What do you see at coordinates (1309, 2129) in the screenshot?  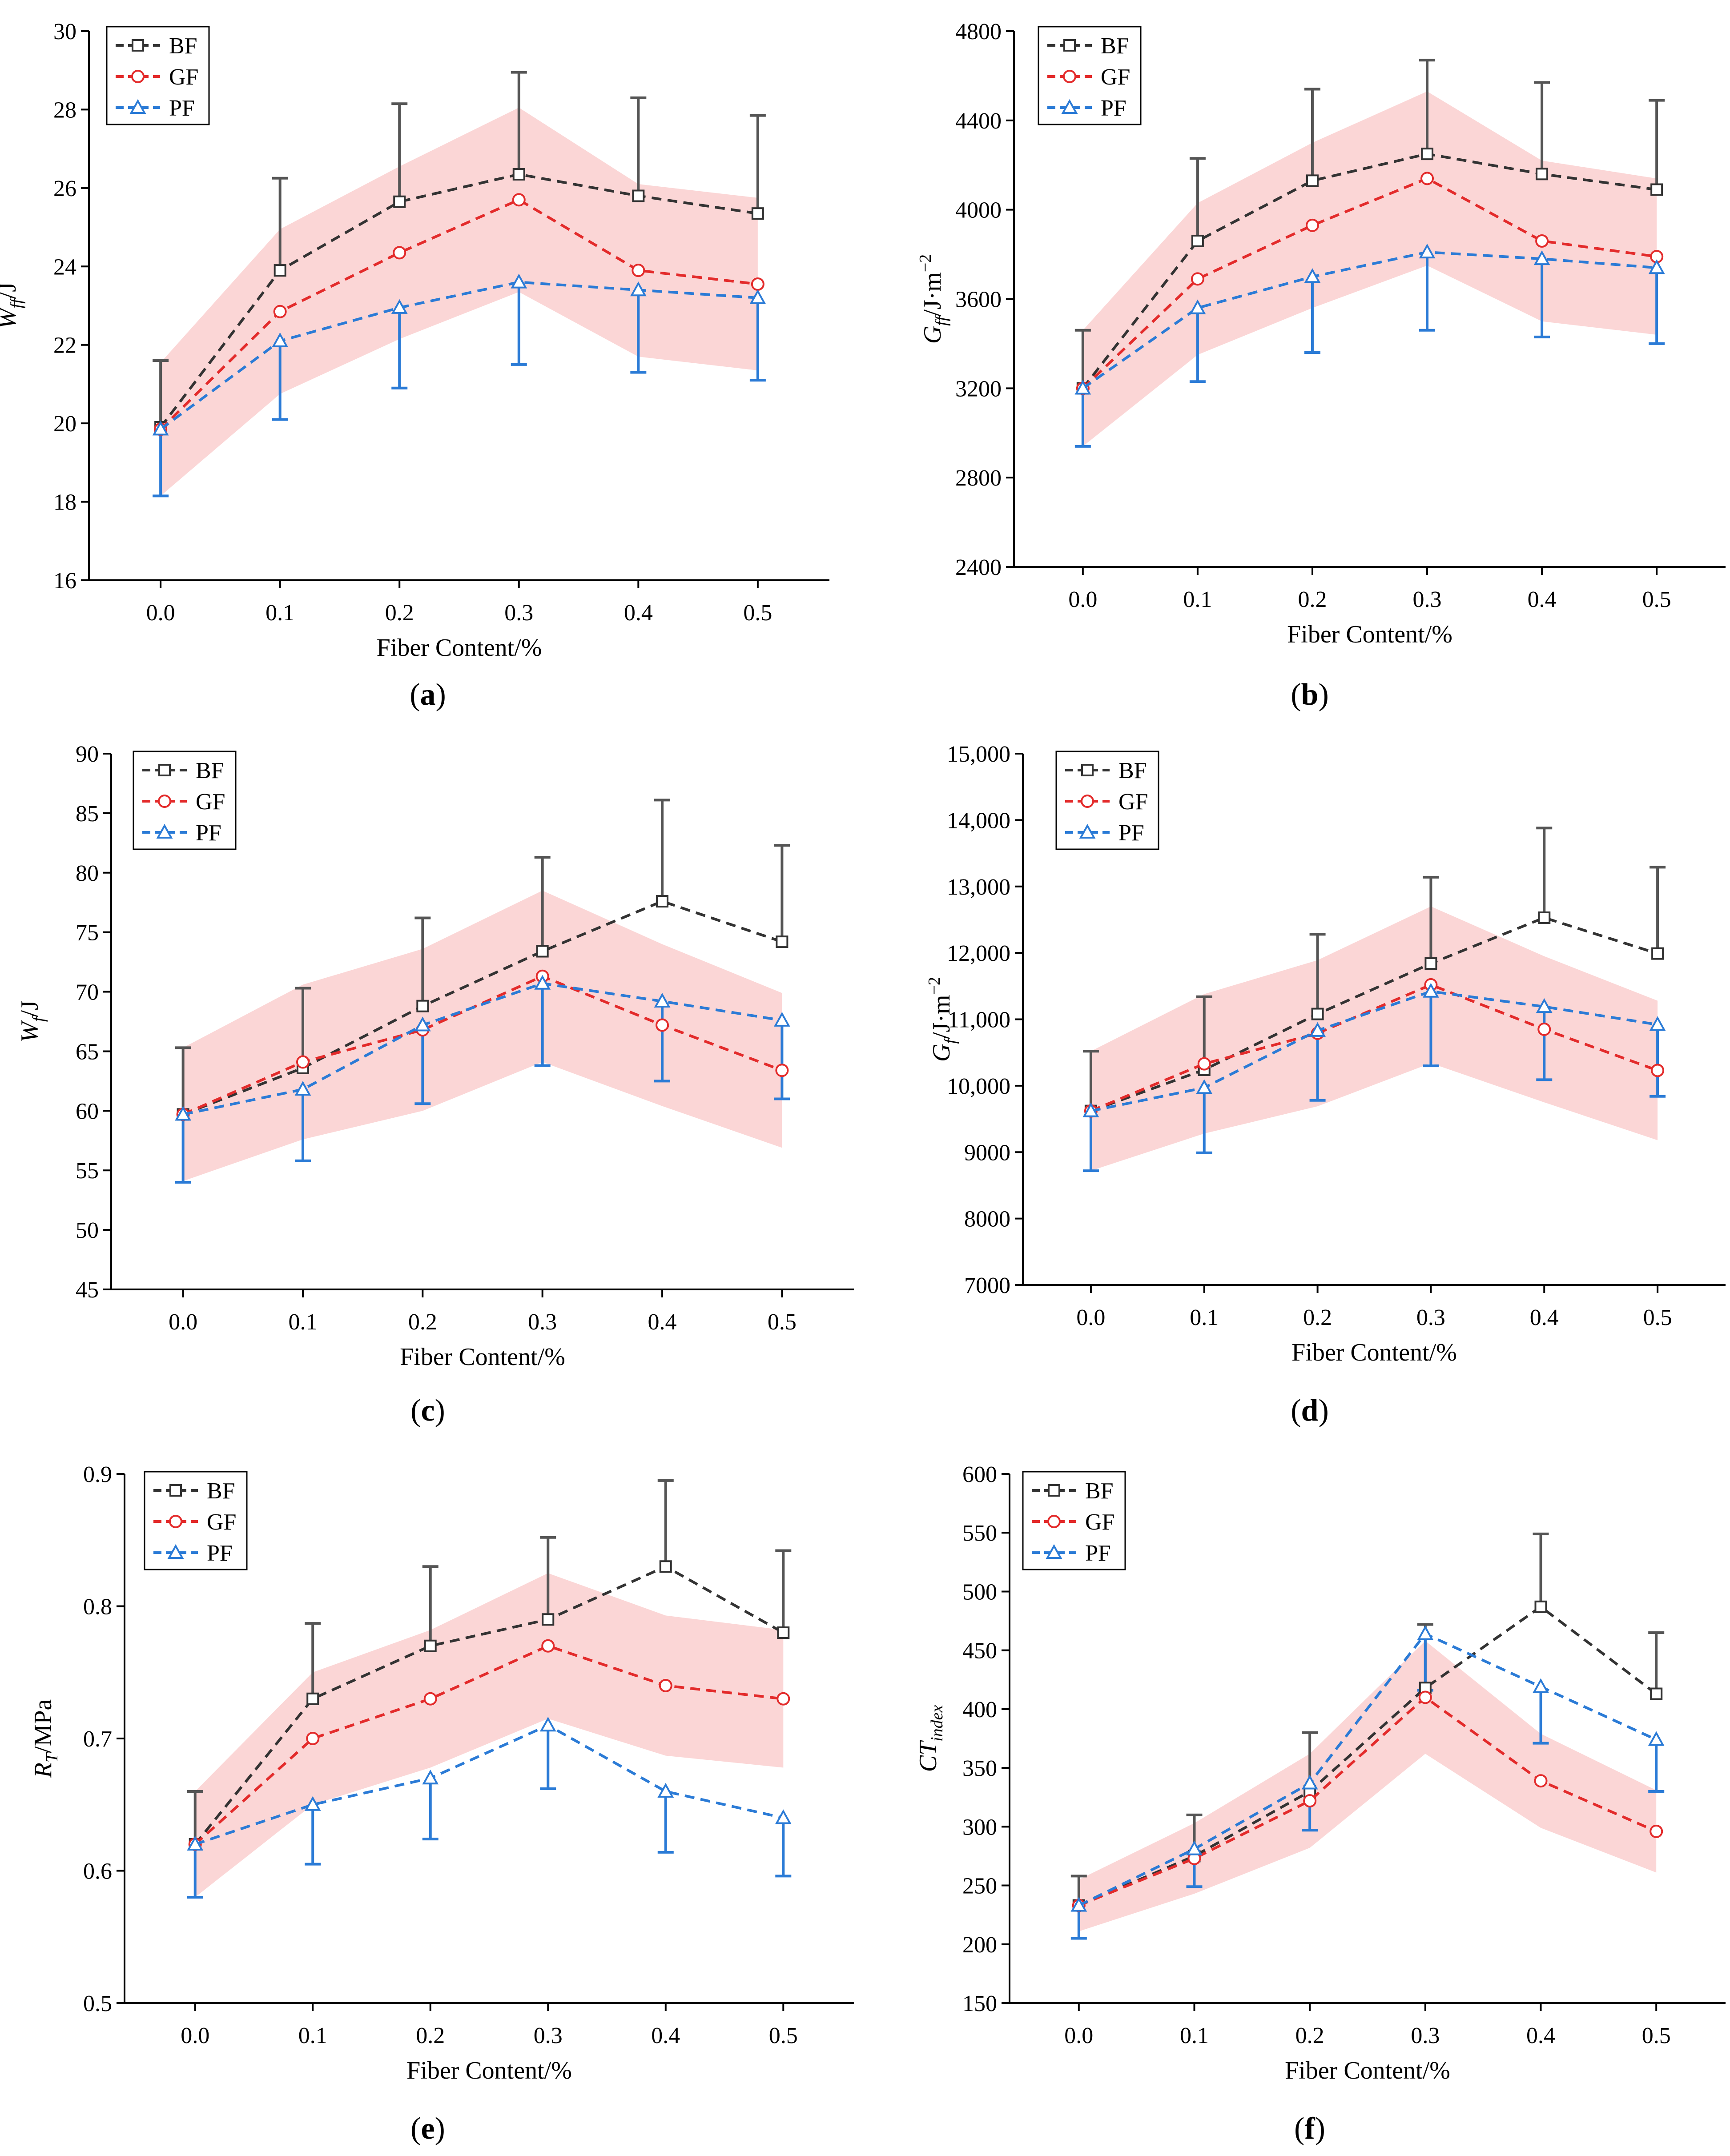 I see `panel-caption: (f)` at bounding box center [1309, 2129].